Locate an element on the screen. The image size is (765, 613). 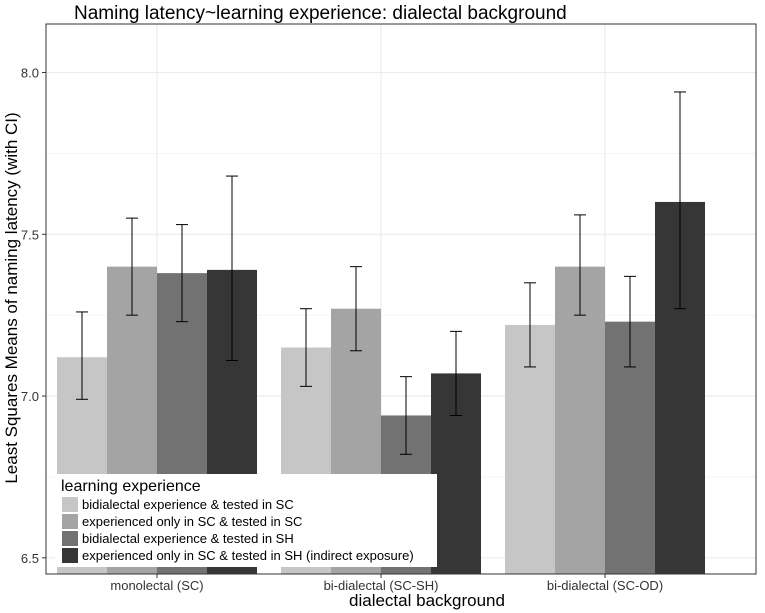
x-tick-label: bi-dialectal (SC-SH) is located at coordinates (381, 585).